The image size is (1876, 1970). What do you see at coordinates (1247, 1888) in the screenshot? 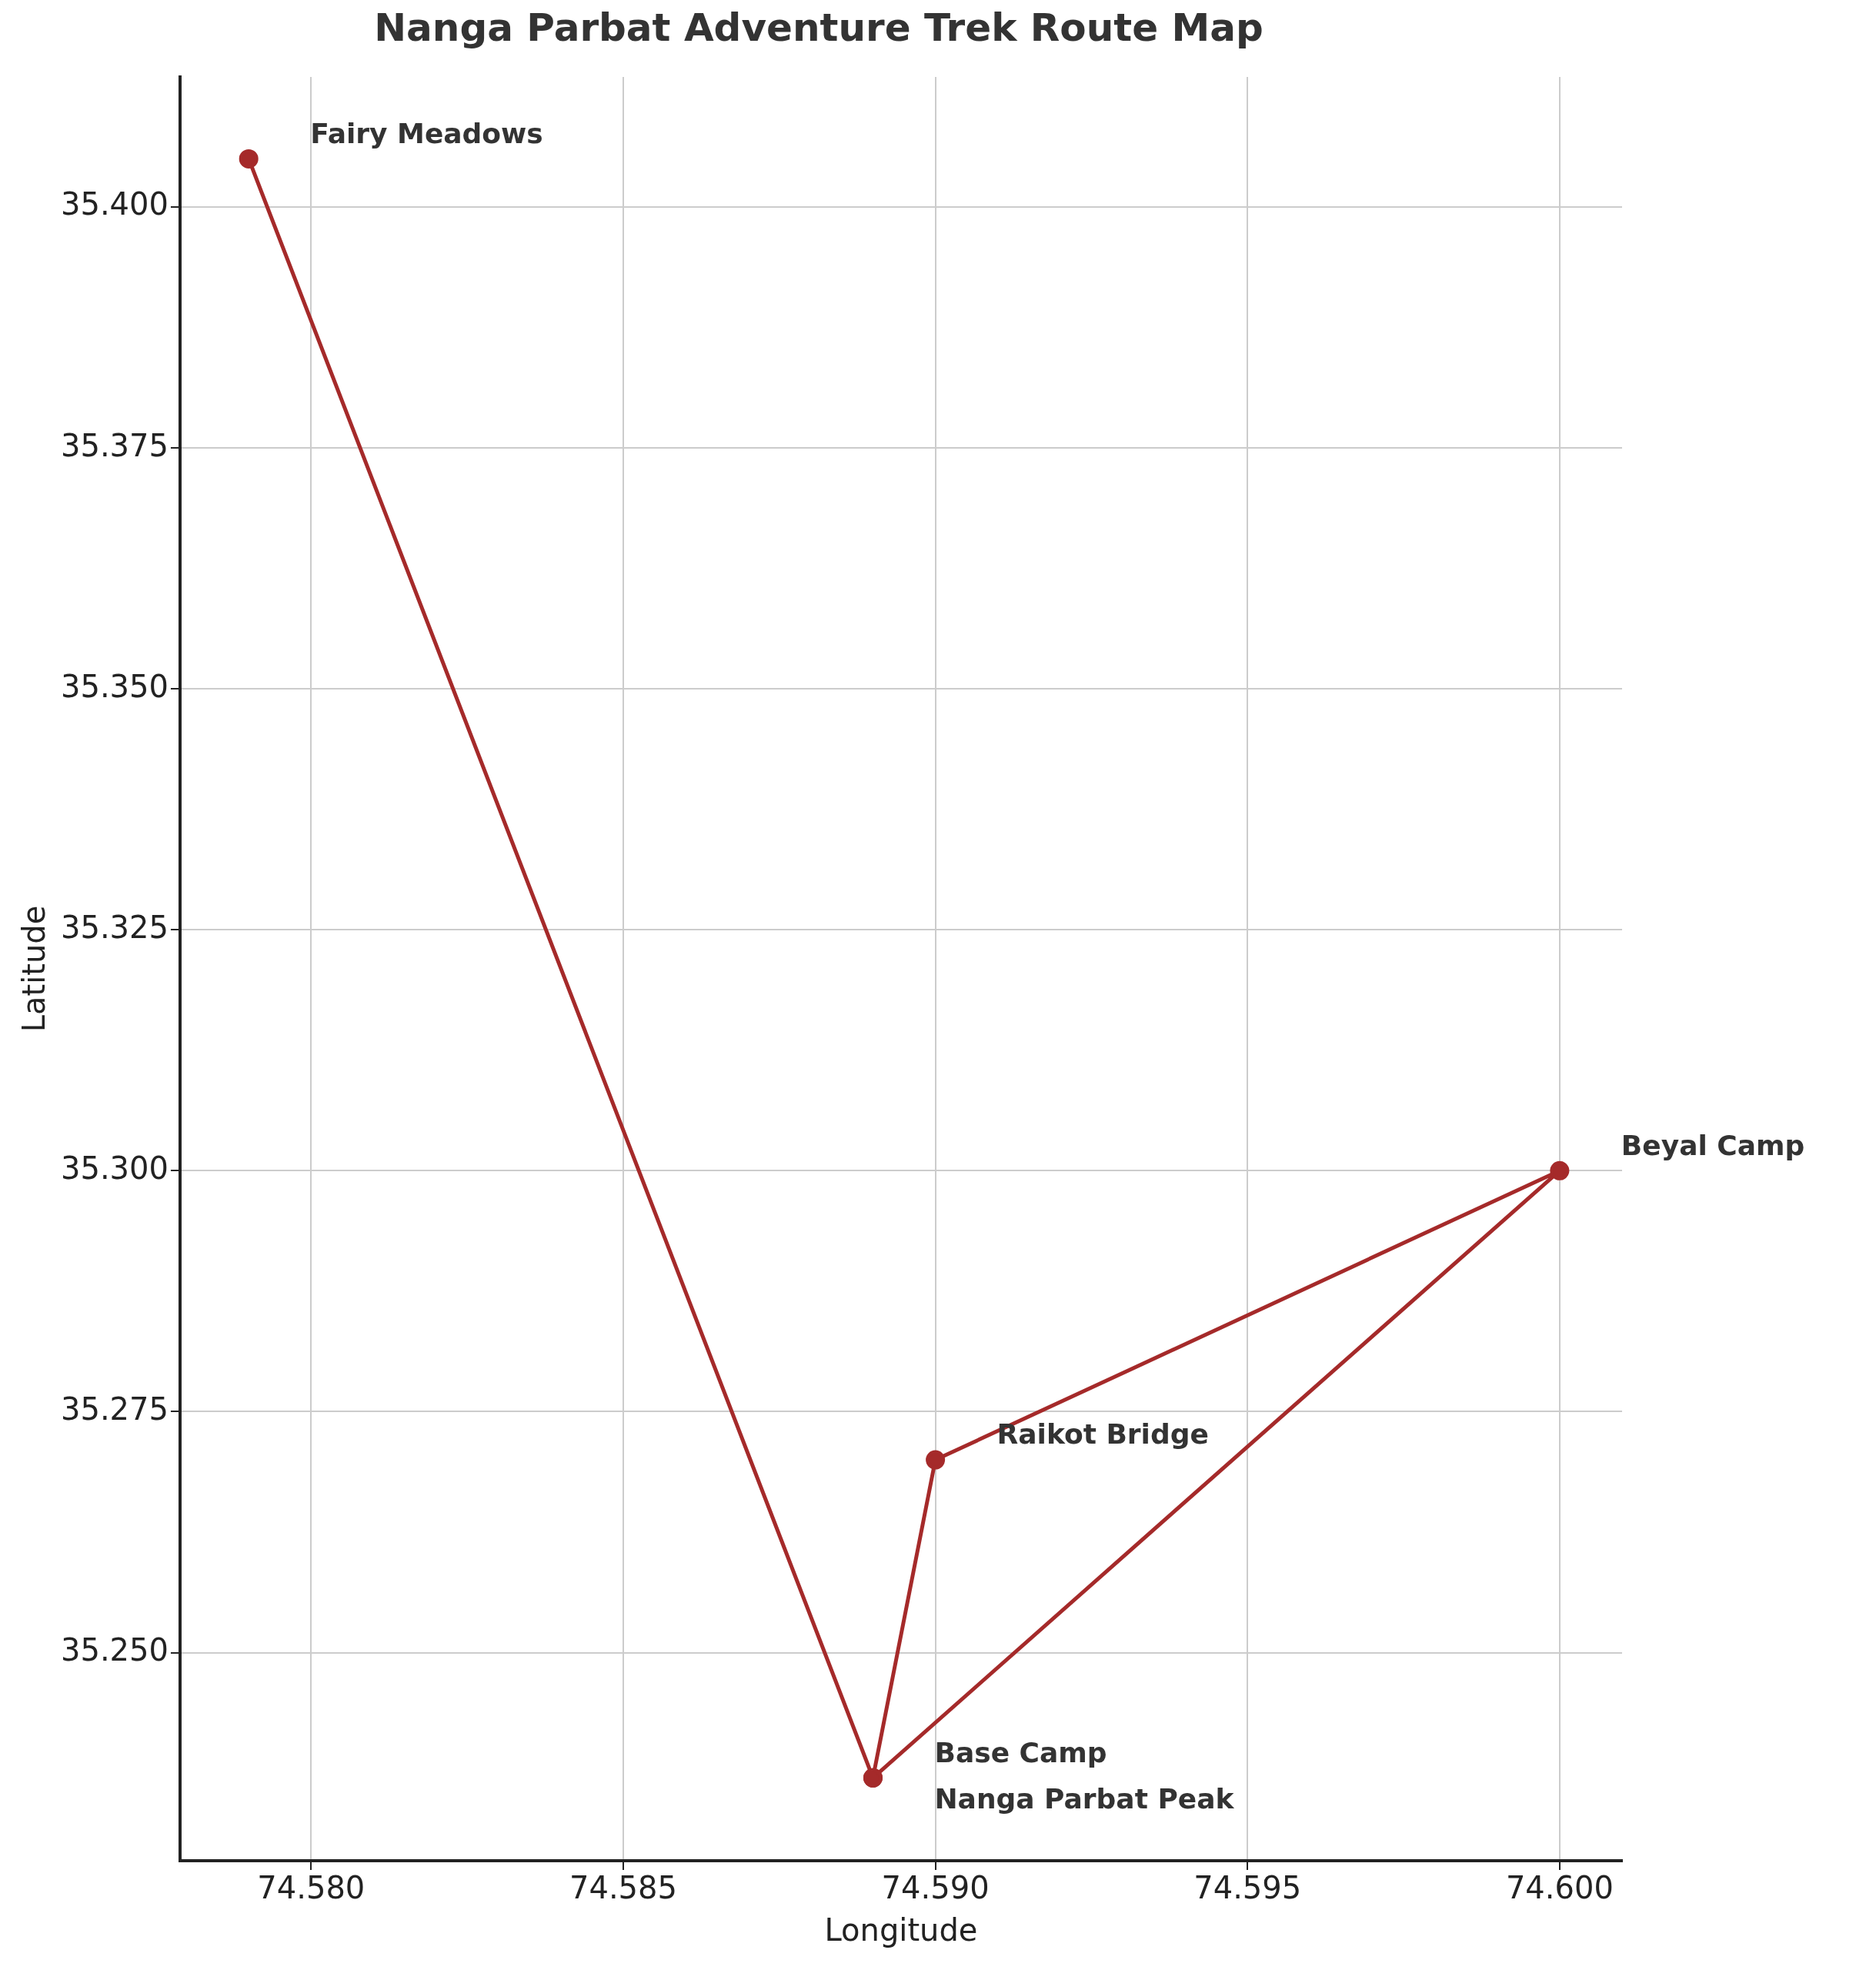
I see `x-tick-label: 74.595` at bounding box center [1247, 1888].